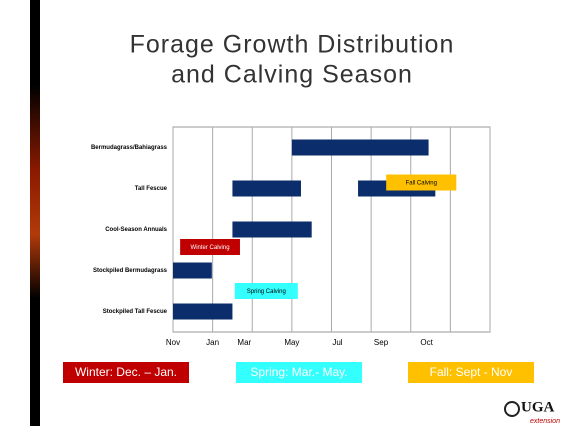 The image size is (571, 426). What do you see at coordinates (135, 312) in the screenshot?
I see `category-label: Stockpiled Tall Fescue` at bounding box center [135, 312].